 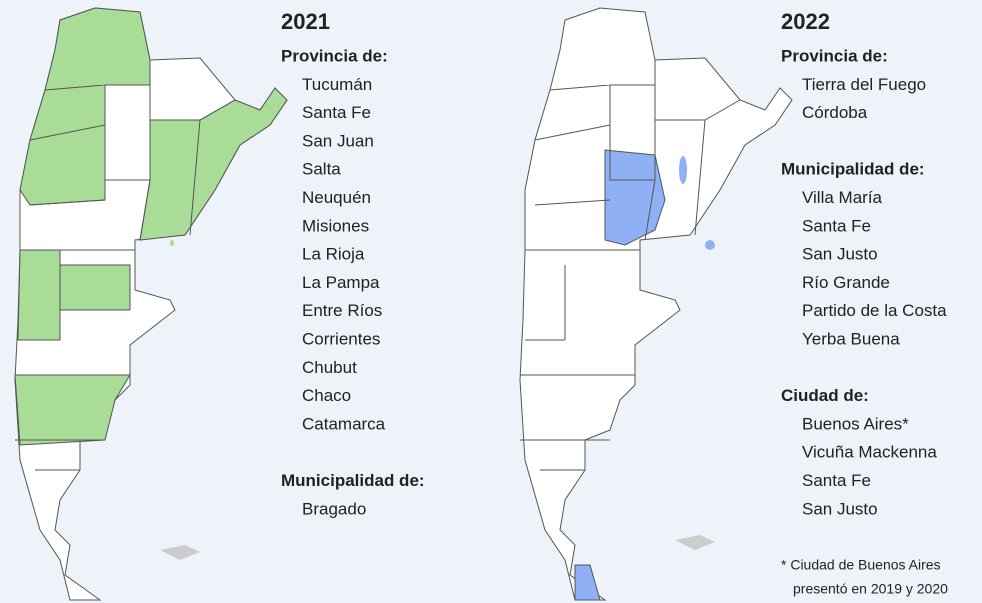 I want to click on list-item: San Juan, so click(x=338, y=140).